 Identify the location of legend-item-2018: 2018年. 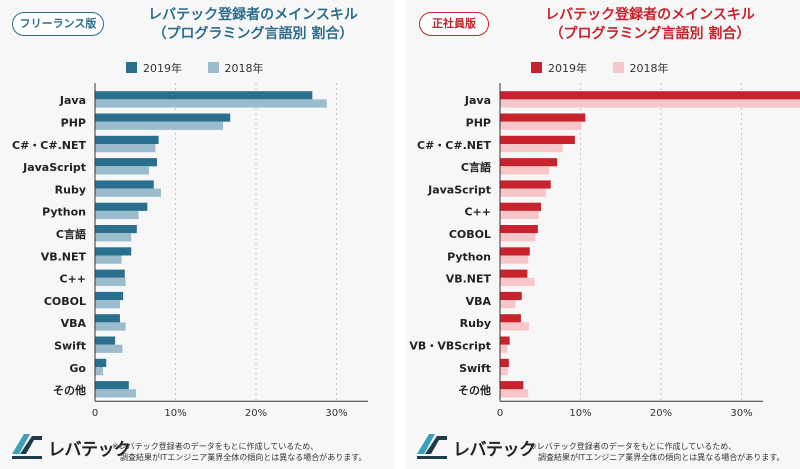
(235, 68).